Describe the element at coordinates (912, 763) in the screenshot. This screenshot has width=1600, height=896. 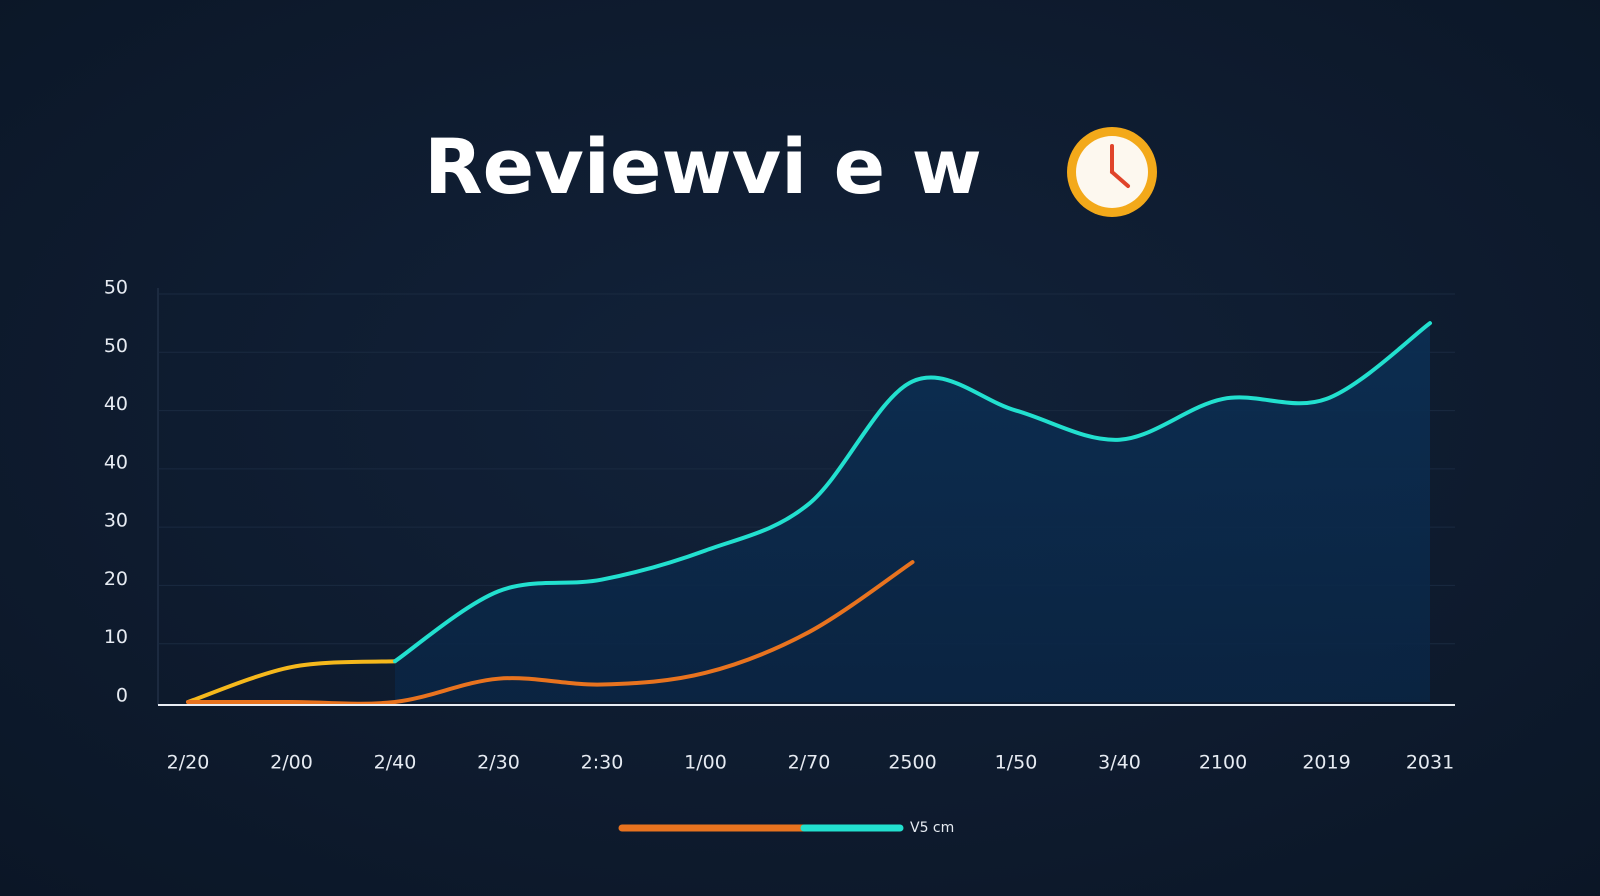
I see `x-tick-label: 2500` at that location.